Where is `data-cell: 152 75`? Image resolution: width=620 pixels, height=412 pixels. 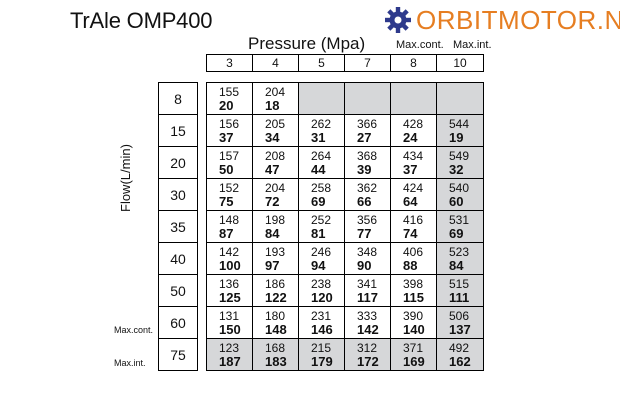
data-cell: 152 75 is located at coordinates (229, 194).